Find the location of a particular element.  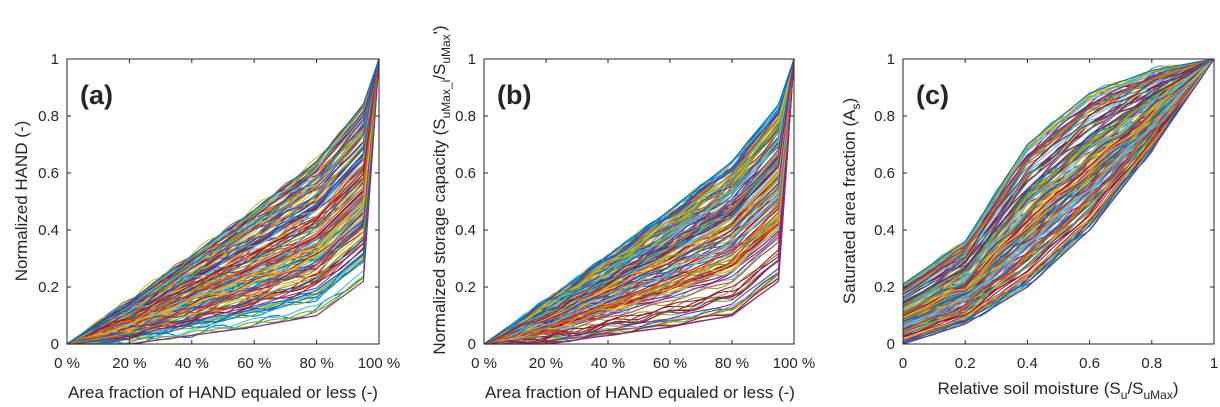

x-tick-label: 0.6 is located at coordinates (1089, 363).